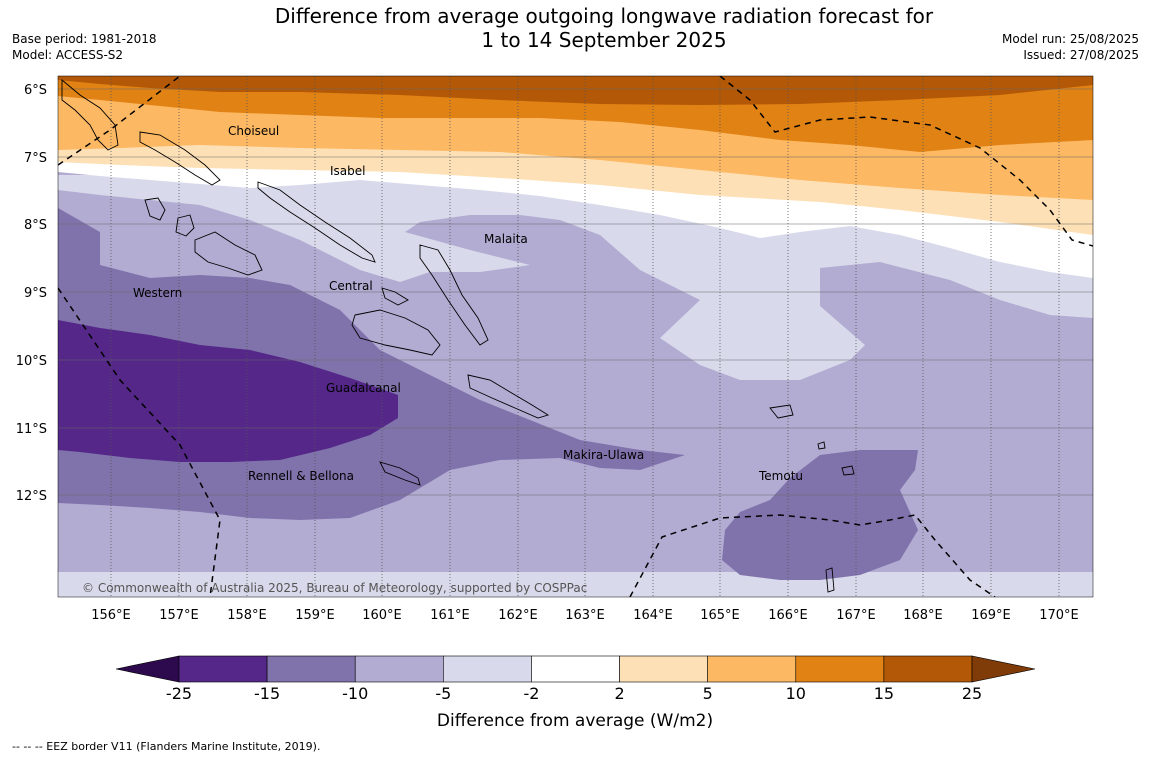  What do you see at coordinates (443, 693) in the screenshot?
I see `colorbar-tick-label: -5` at bounding box center [443, 693].